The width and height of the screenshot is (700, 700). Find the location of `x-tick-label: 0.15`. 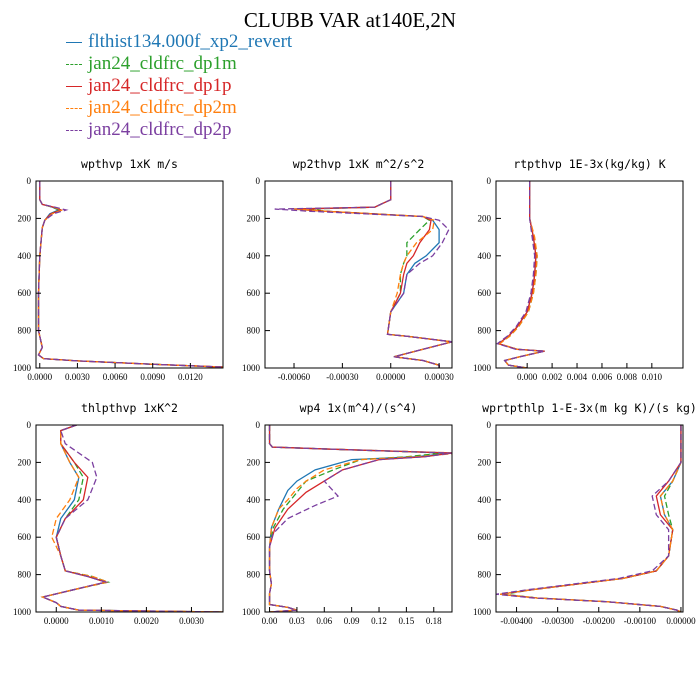

x-tick-label: 0.15 is located at coordinates (407, 621).